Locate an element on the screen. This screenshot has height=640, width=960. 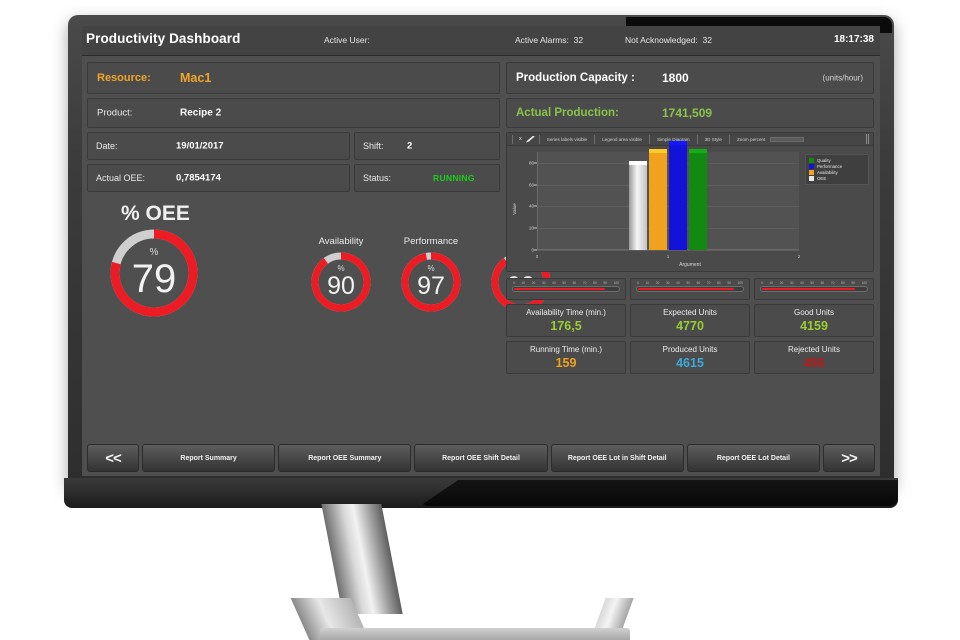
page-title: Productivity Dashboard is located at coordinates (163, 38).